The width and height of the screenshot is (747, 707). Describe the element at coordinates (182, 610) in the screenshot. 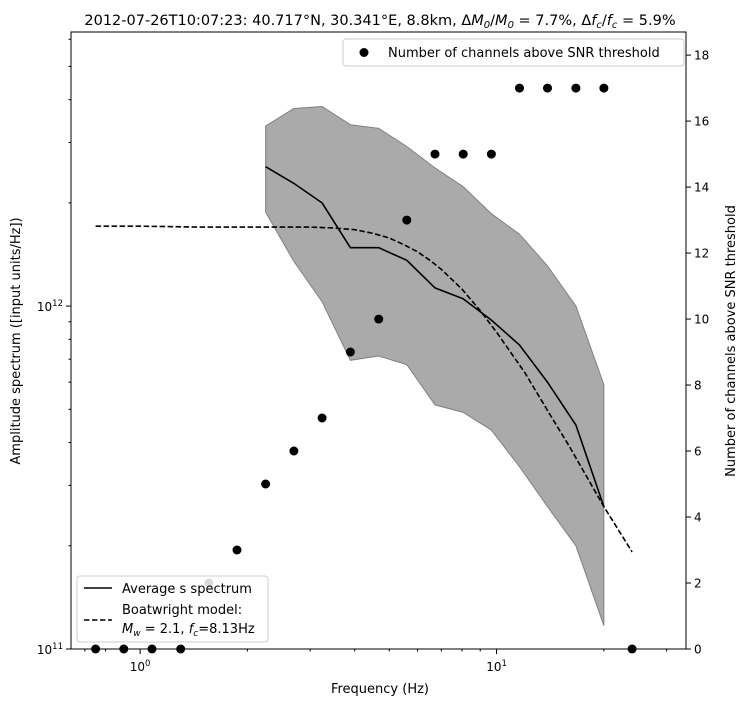

I see `legend-model-label-line1: Boatwright model:` at that location.